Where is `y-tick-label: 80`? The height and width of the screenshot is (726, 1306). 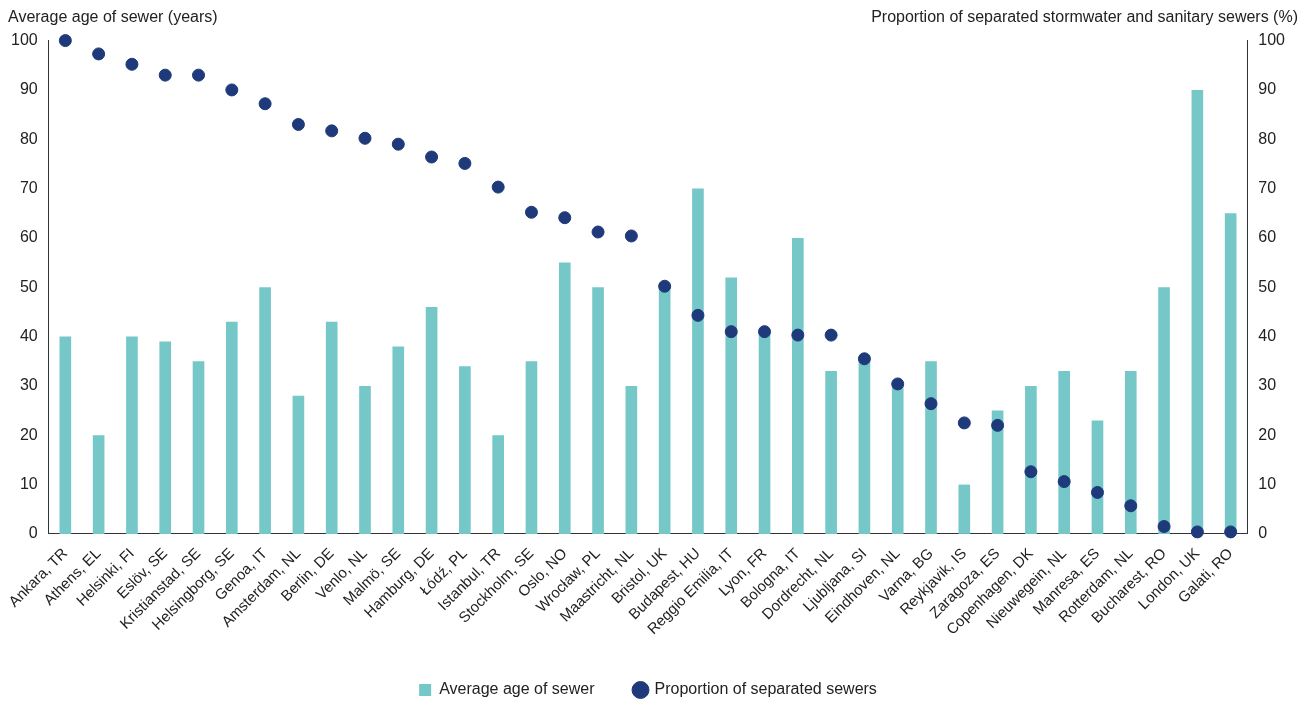 y-tick-label: 80 is located at coordinates (28, 138).